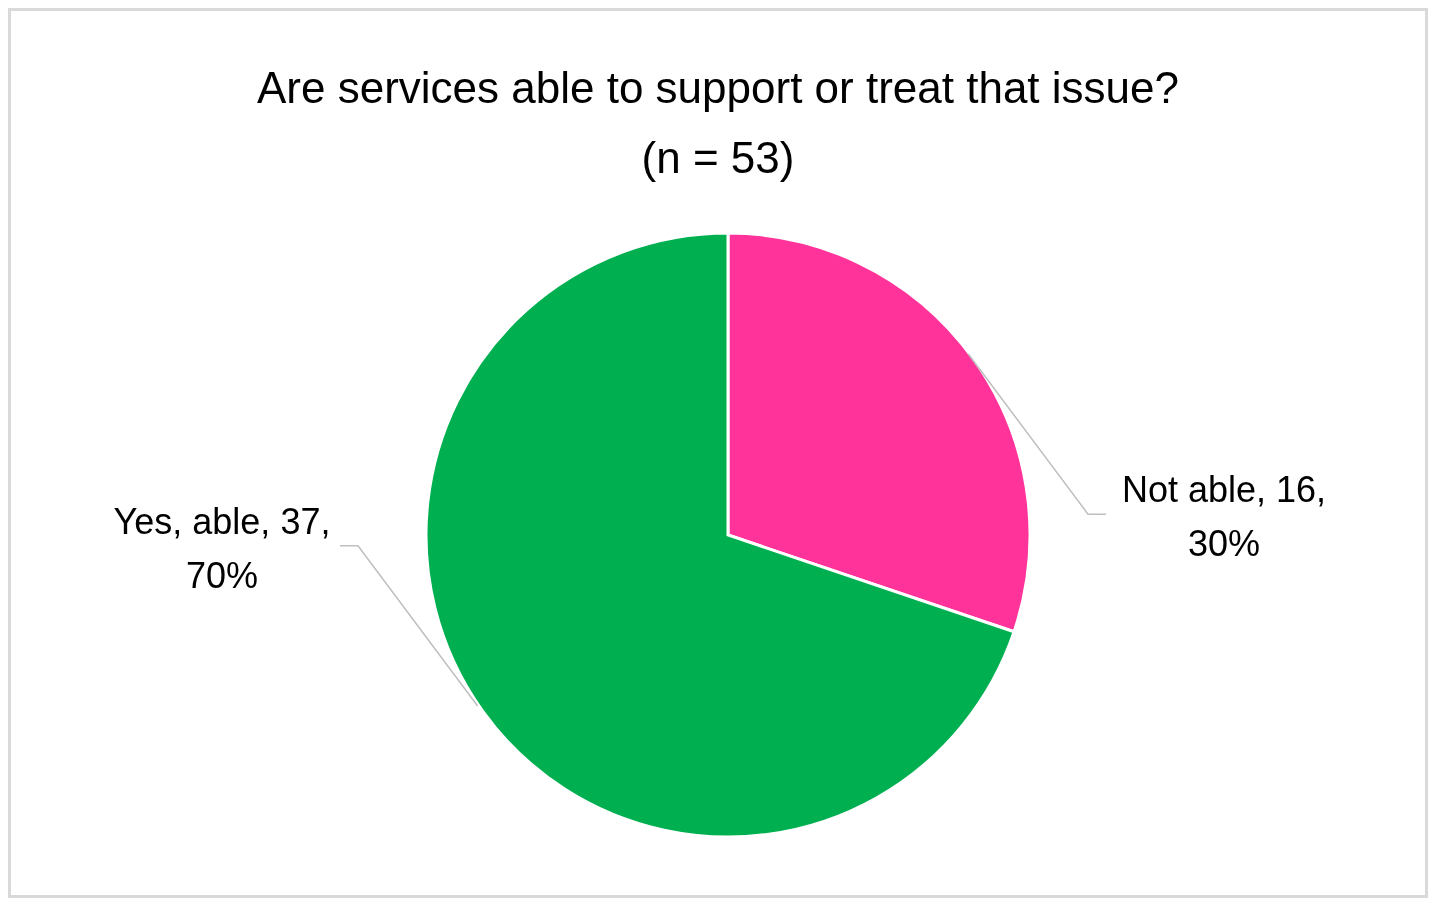  Describe the element at coordinates (1224, 517) in the screenshot. I see `slice-label: Not able, 16, 30%` at that location.